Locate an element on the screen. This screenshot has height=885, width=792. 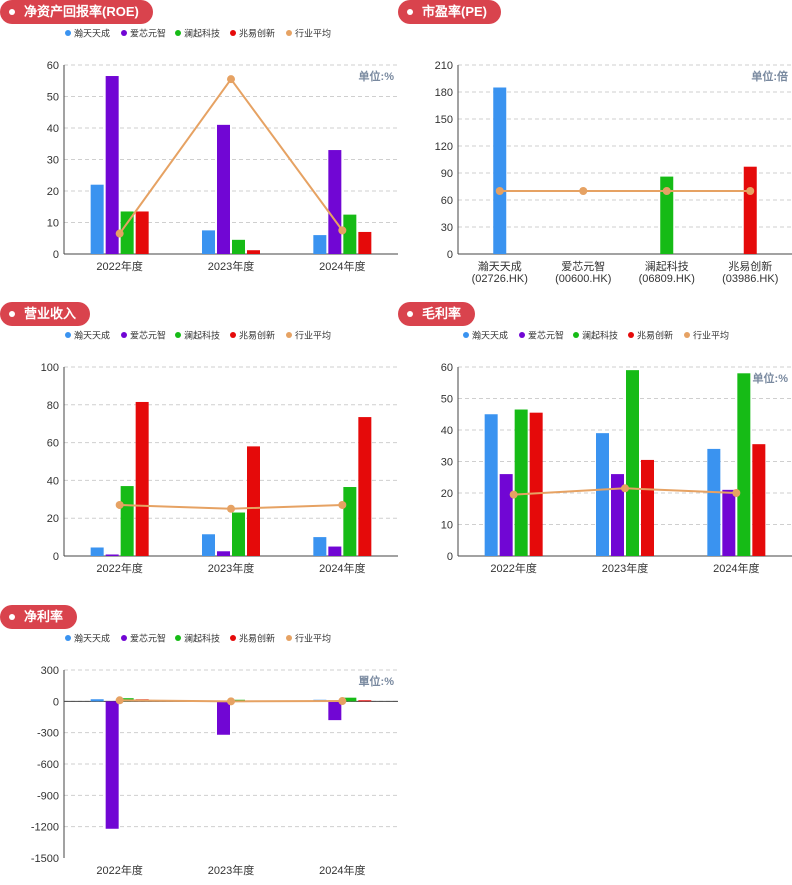
x-tick-label: (02726.HK) is located at coordinates (500, 279).